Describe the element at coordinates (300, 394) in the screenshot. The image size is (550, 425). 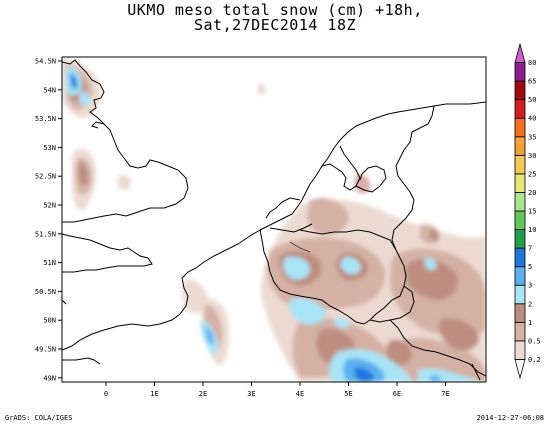
I see `lon-tick-label: 4E` at that location.